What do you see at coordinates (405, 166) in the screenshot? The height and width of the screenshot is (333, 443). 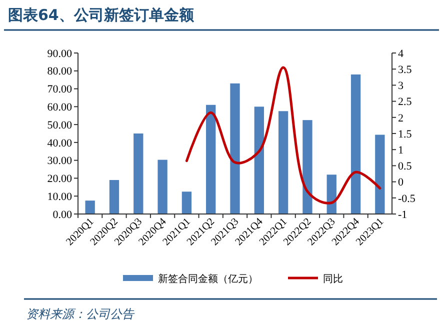 I see `y2-tick-label: 0.5` at bounding box center [405, 166].